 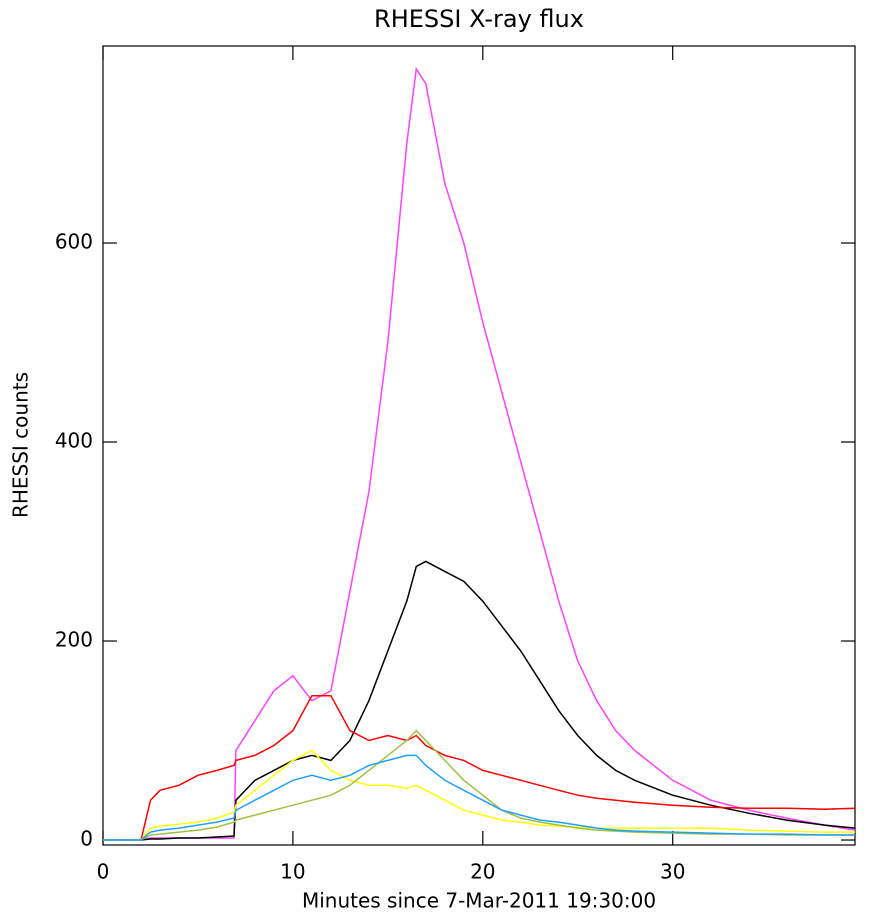 I want to click on x-tick-label: 20, so click(x=482, y=872).